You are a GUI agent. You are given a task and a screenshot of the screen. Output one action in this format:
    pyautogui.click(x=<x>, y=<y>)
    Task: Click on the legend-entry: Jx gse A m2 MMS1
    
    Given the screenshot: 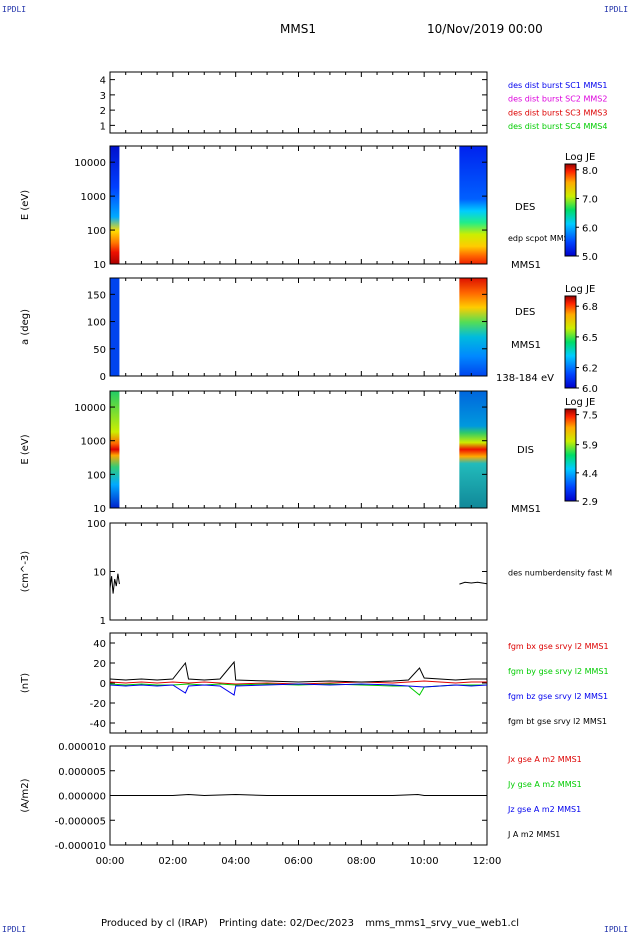 What is the action you would take?
    pyautogui.click(x=544, y=759)
    